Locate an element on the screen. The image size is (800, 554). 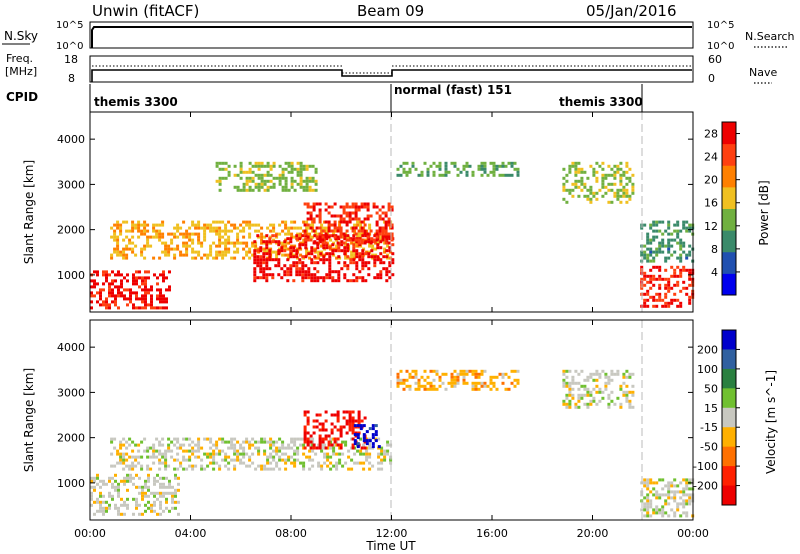
y-tick-label: 3000 is located at coordinates (71, 184).